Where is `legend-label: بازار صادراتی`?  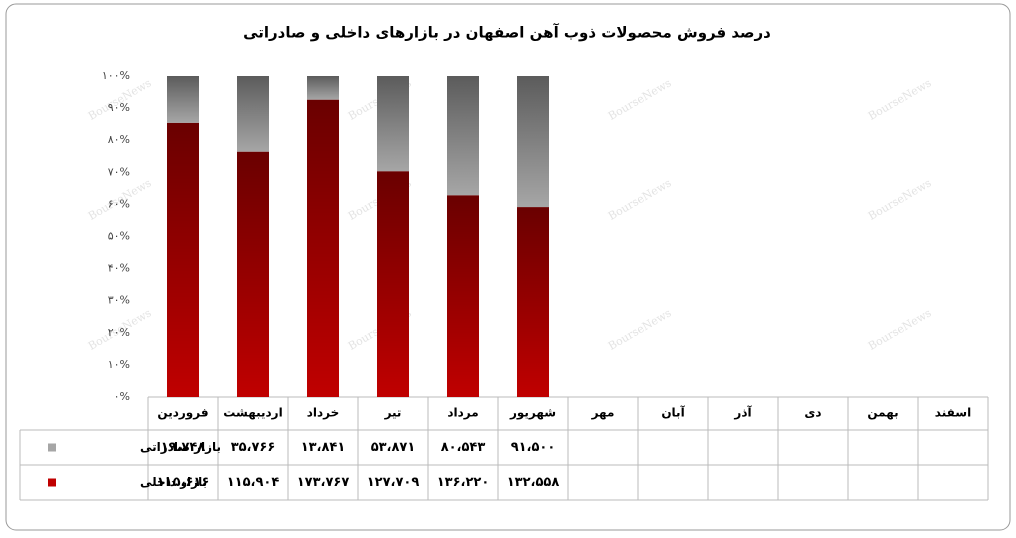
legend-label: بازار صادراتی is located at coordinates (180, 447).